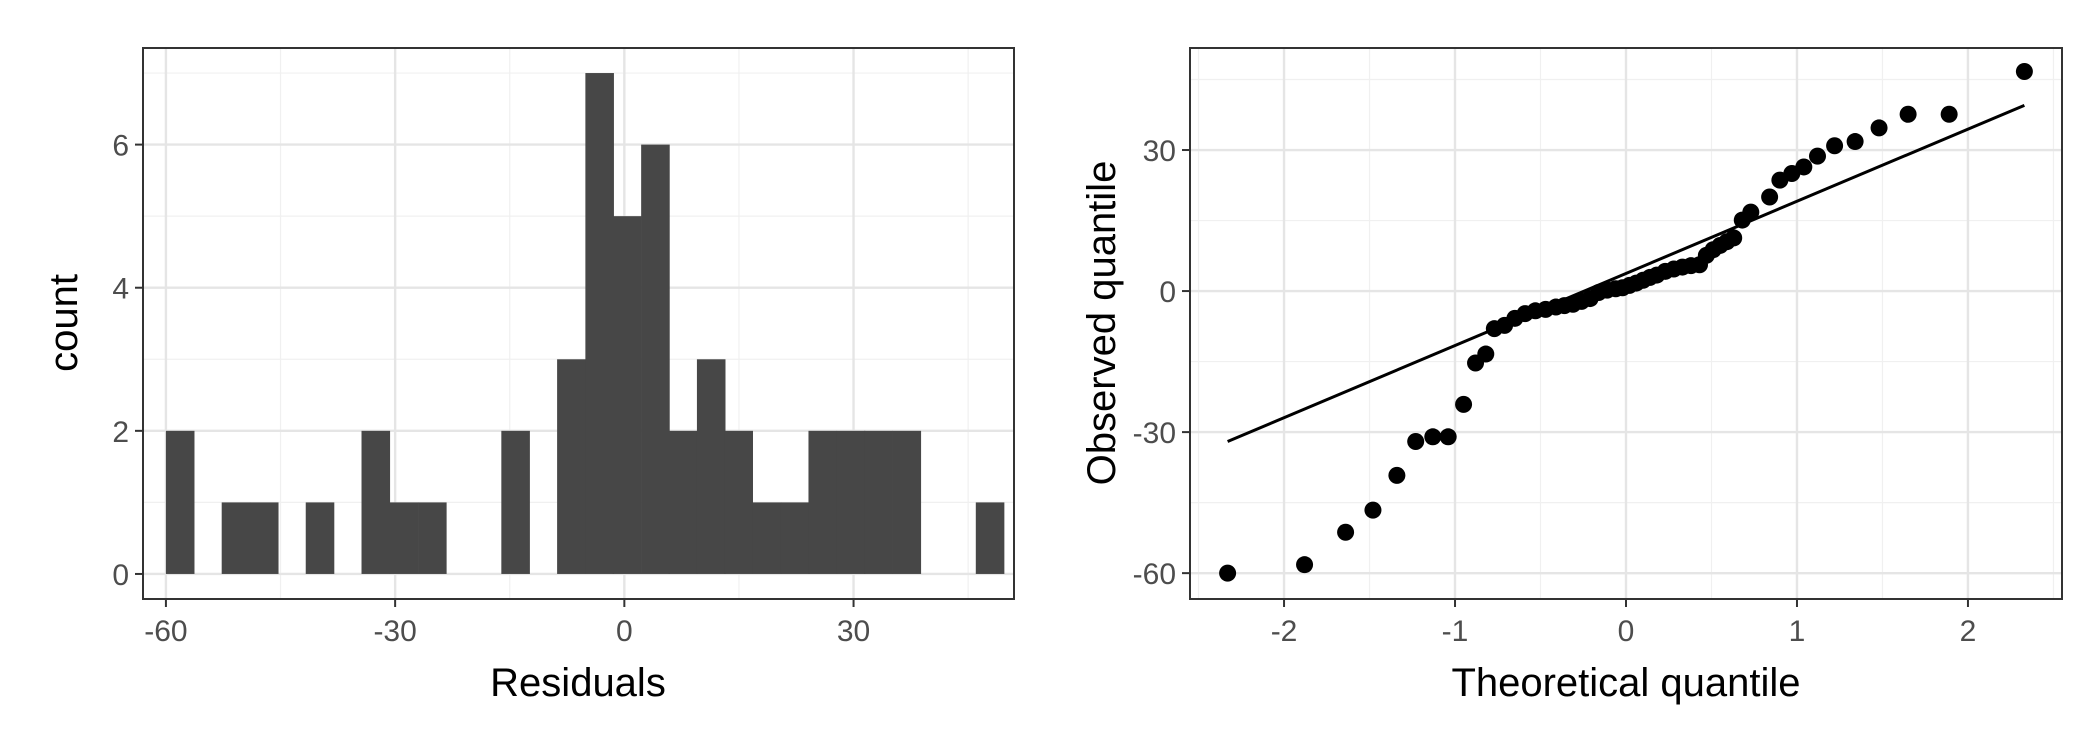 The width and height of the screenshot is (2100, 750). I want to click on histogram-x-tick-label: -60, so click(165, 631).